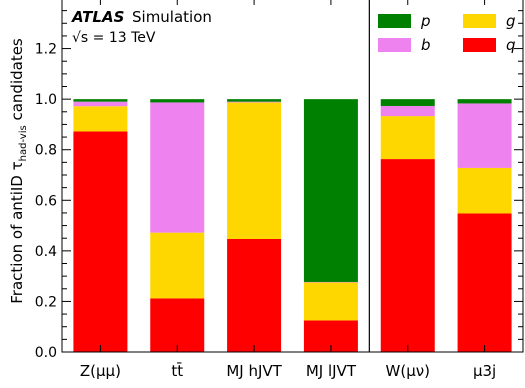  Describe the element at coordinates (484, 371) in the screenshot. I see `x-tick-label: μ3j` at that location.